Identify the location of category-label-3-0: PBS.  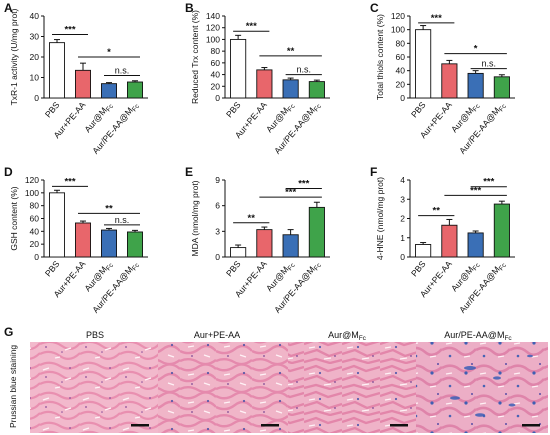
(52, 269).